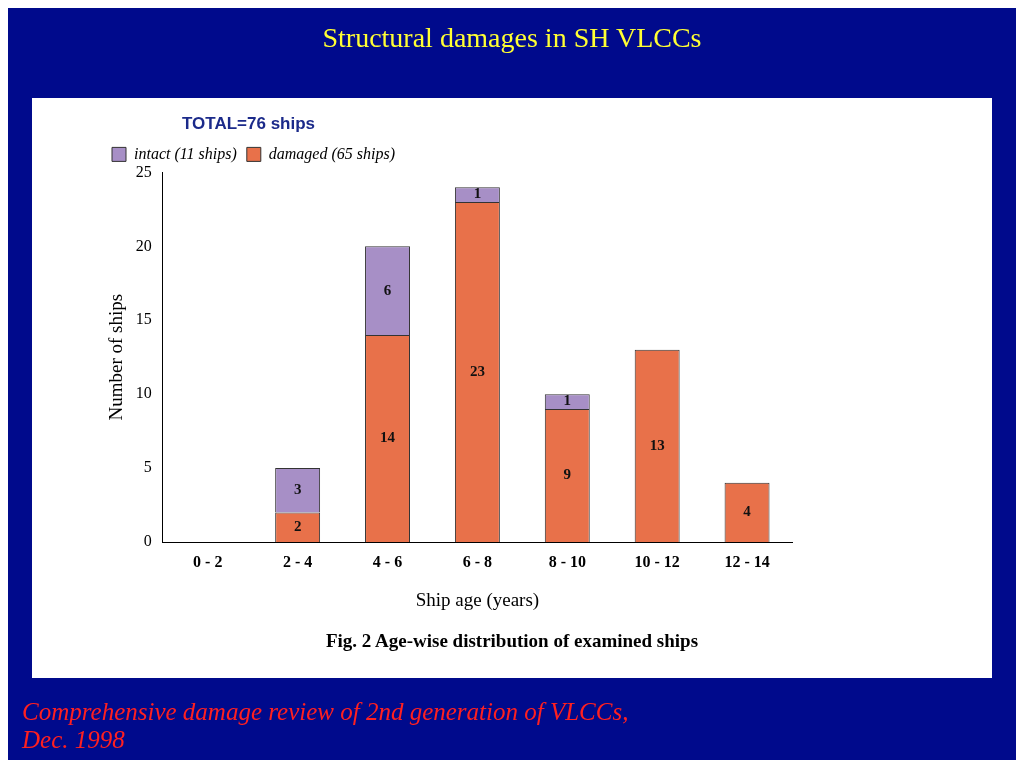 This screenshot has height=768, width=1024. Describe the element at coordinates (185, 153) in the screenshot. I see `legend-label: intact (11 ships)` at that location.